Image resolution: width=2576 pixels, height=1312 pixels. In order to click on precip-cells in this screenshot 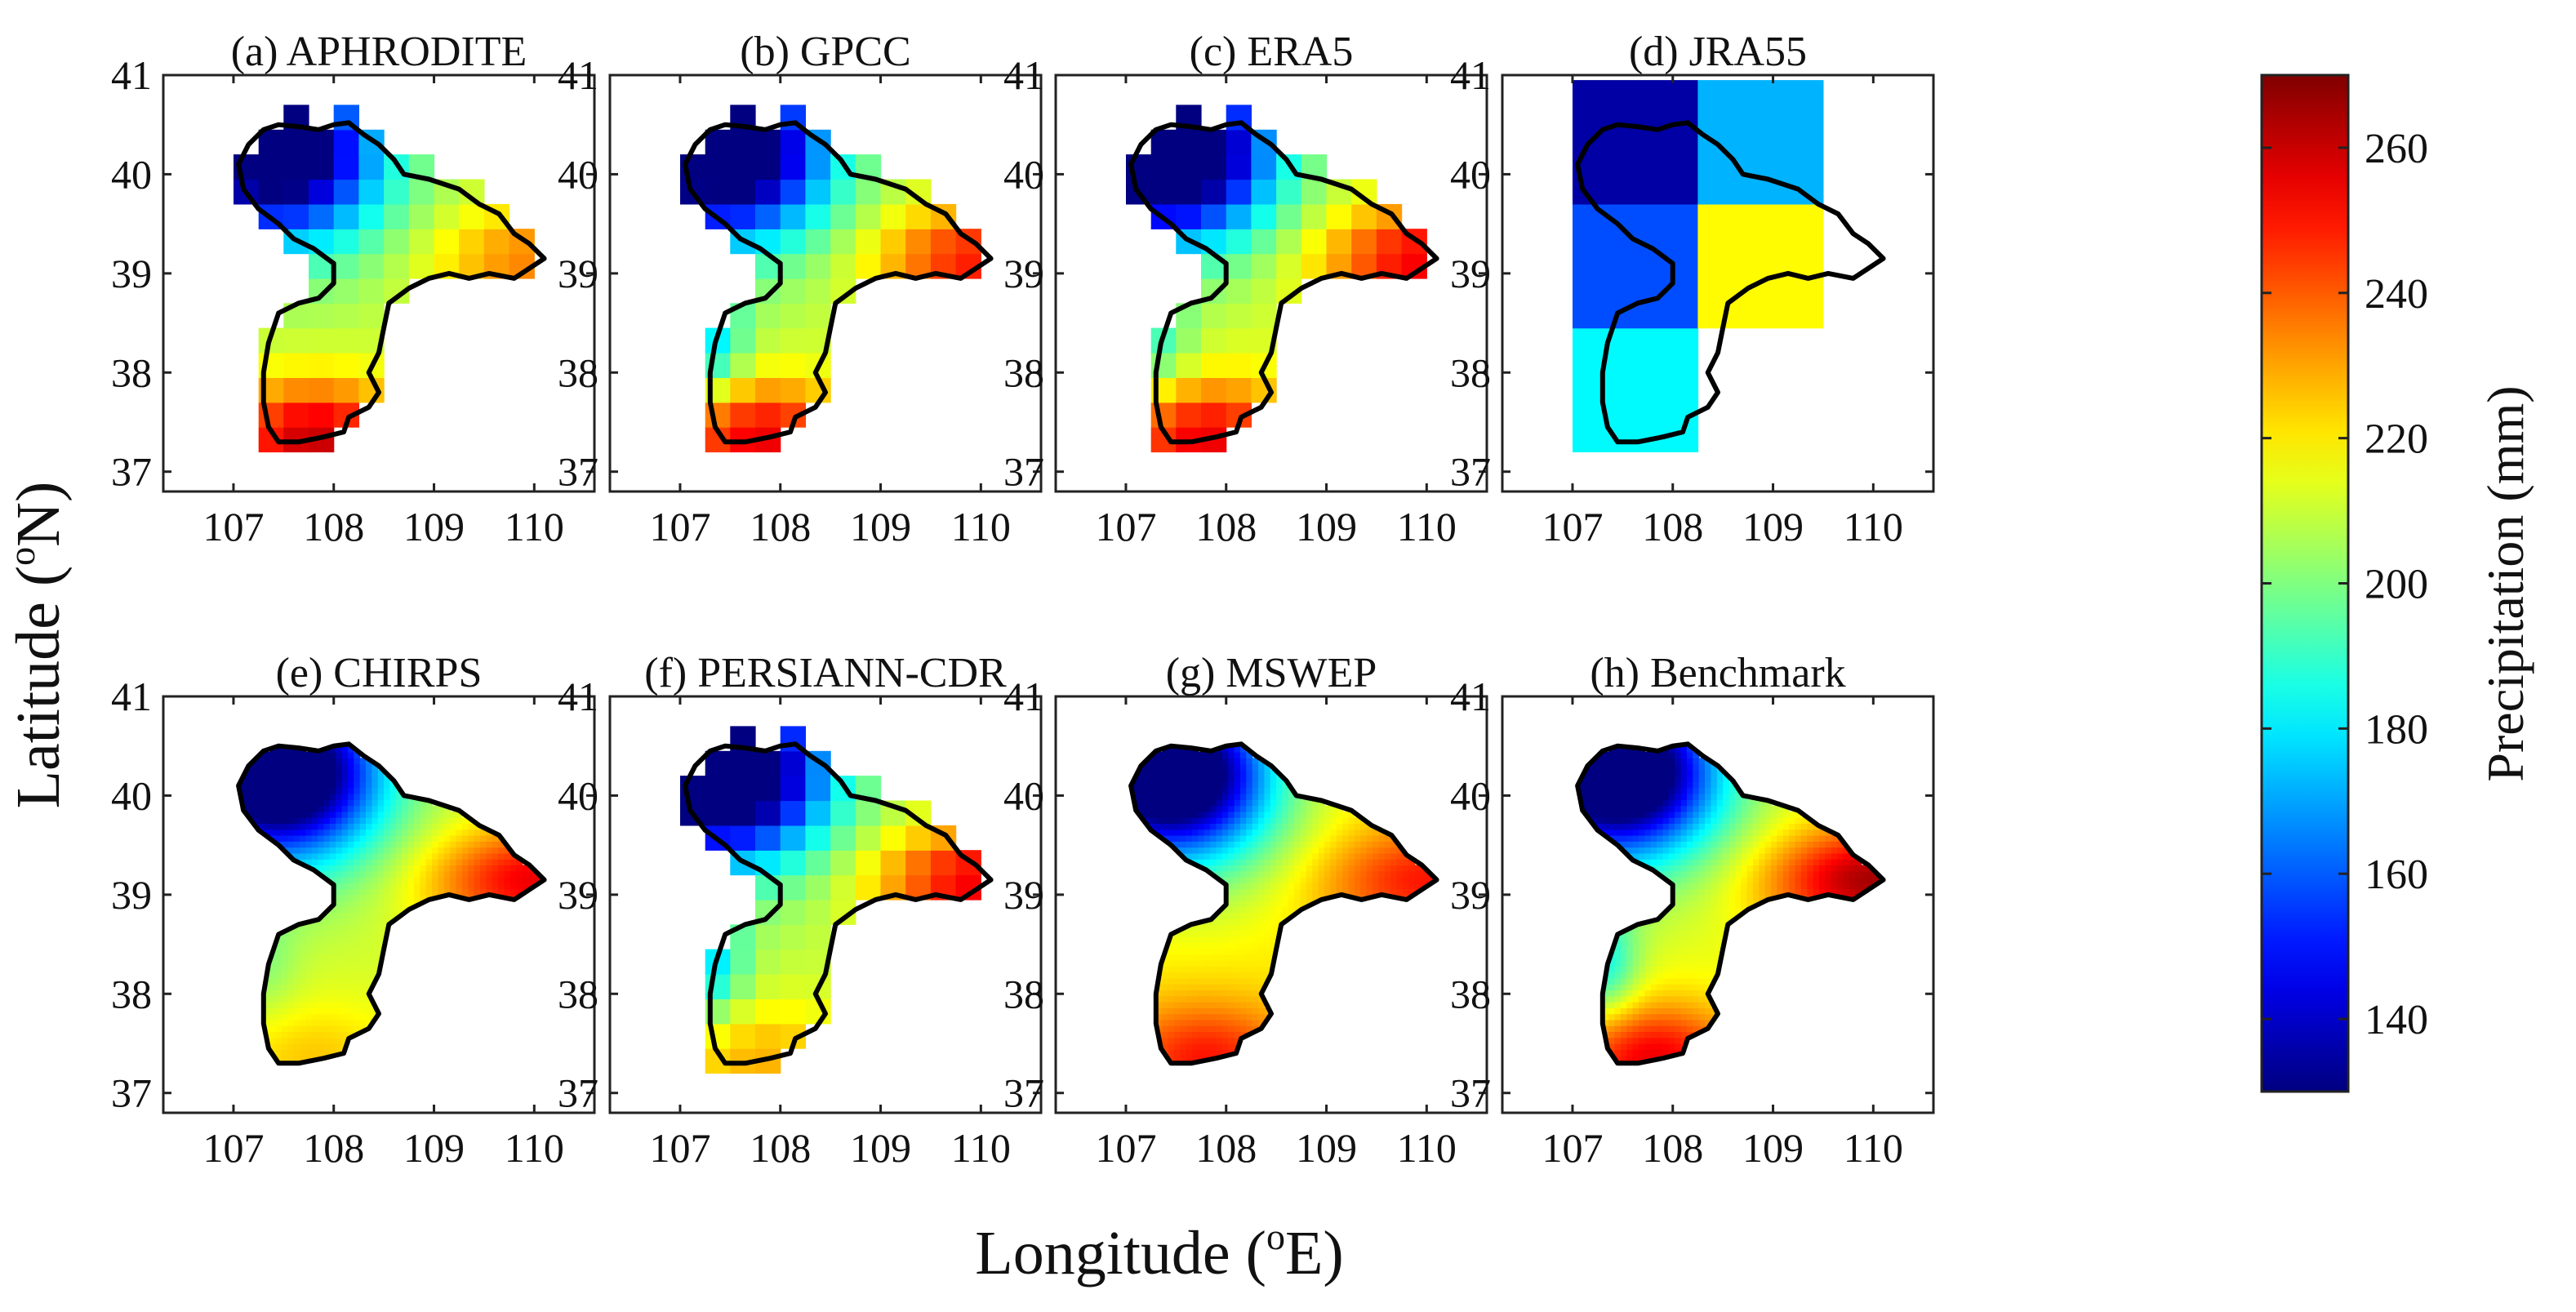, I will do `click(831, 900)`.